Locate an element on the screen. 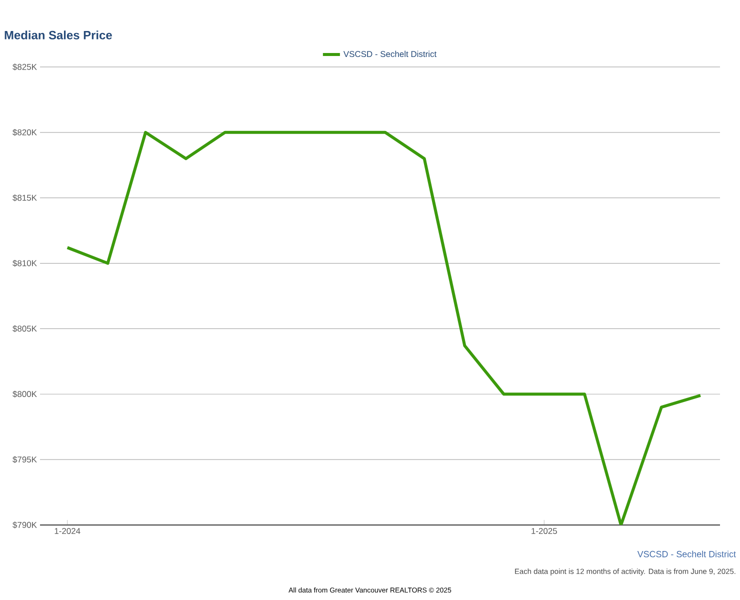  y-tick-label: $805K is located at coordinates (24, 328).